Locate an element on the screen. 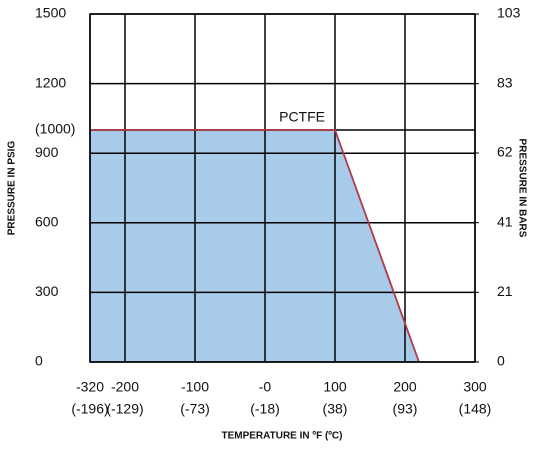 The width and height of the screenshot is (535, 452). x2-tick-label: (93) is located at coordinates (405, 409).